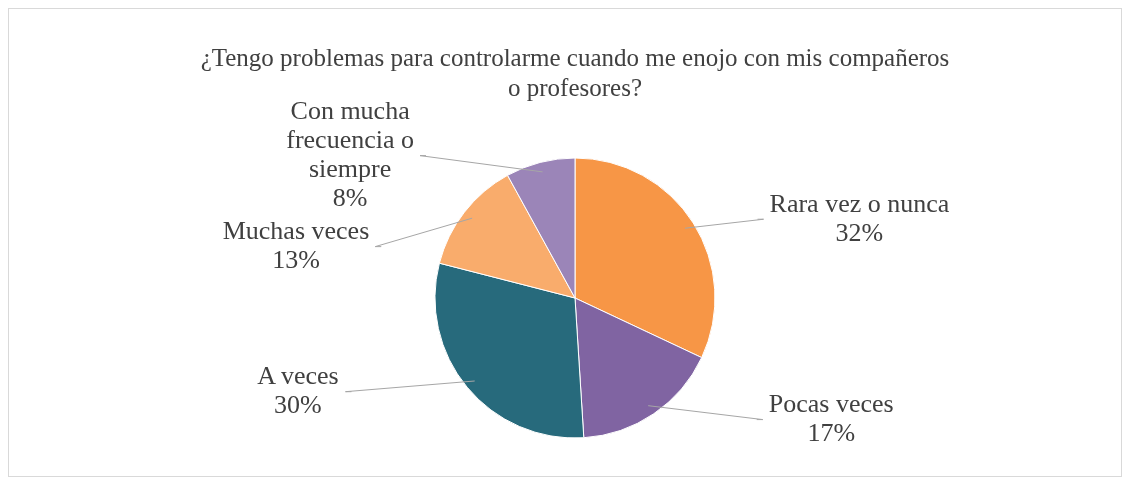  Describe the element at coordinates (296, 230) in the screenshot. I see `slice-label: Muchas veces` at that location.